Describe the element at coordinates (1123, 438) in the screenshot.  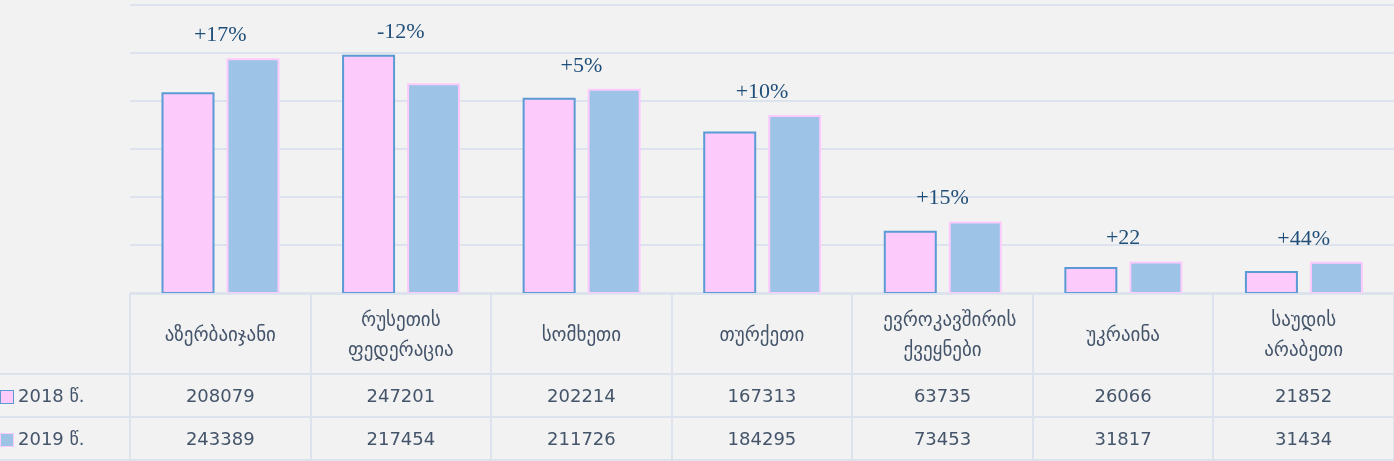
I see `data-label: 31817` at that location.